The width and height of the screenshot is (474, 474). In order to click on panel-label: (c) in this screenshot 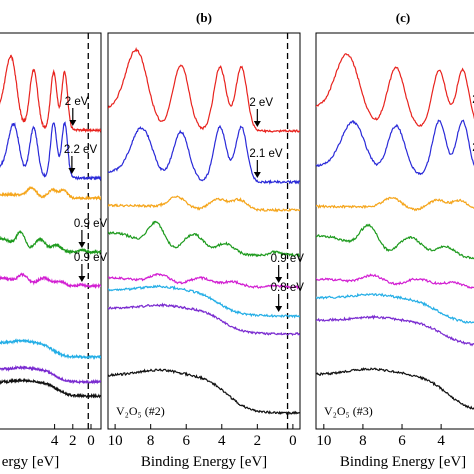, I will do `click(403, 17)`.